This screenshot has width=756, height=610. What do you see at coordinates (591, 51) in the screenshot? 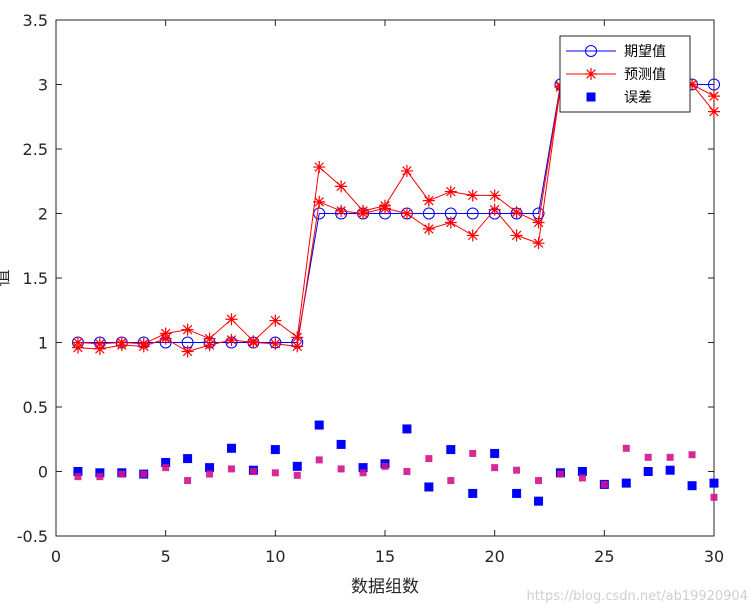
I see `legend-marker-circle` at bounding box center [591, 51].